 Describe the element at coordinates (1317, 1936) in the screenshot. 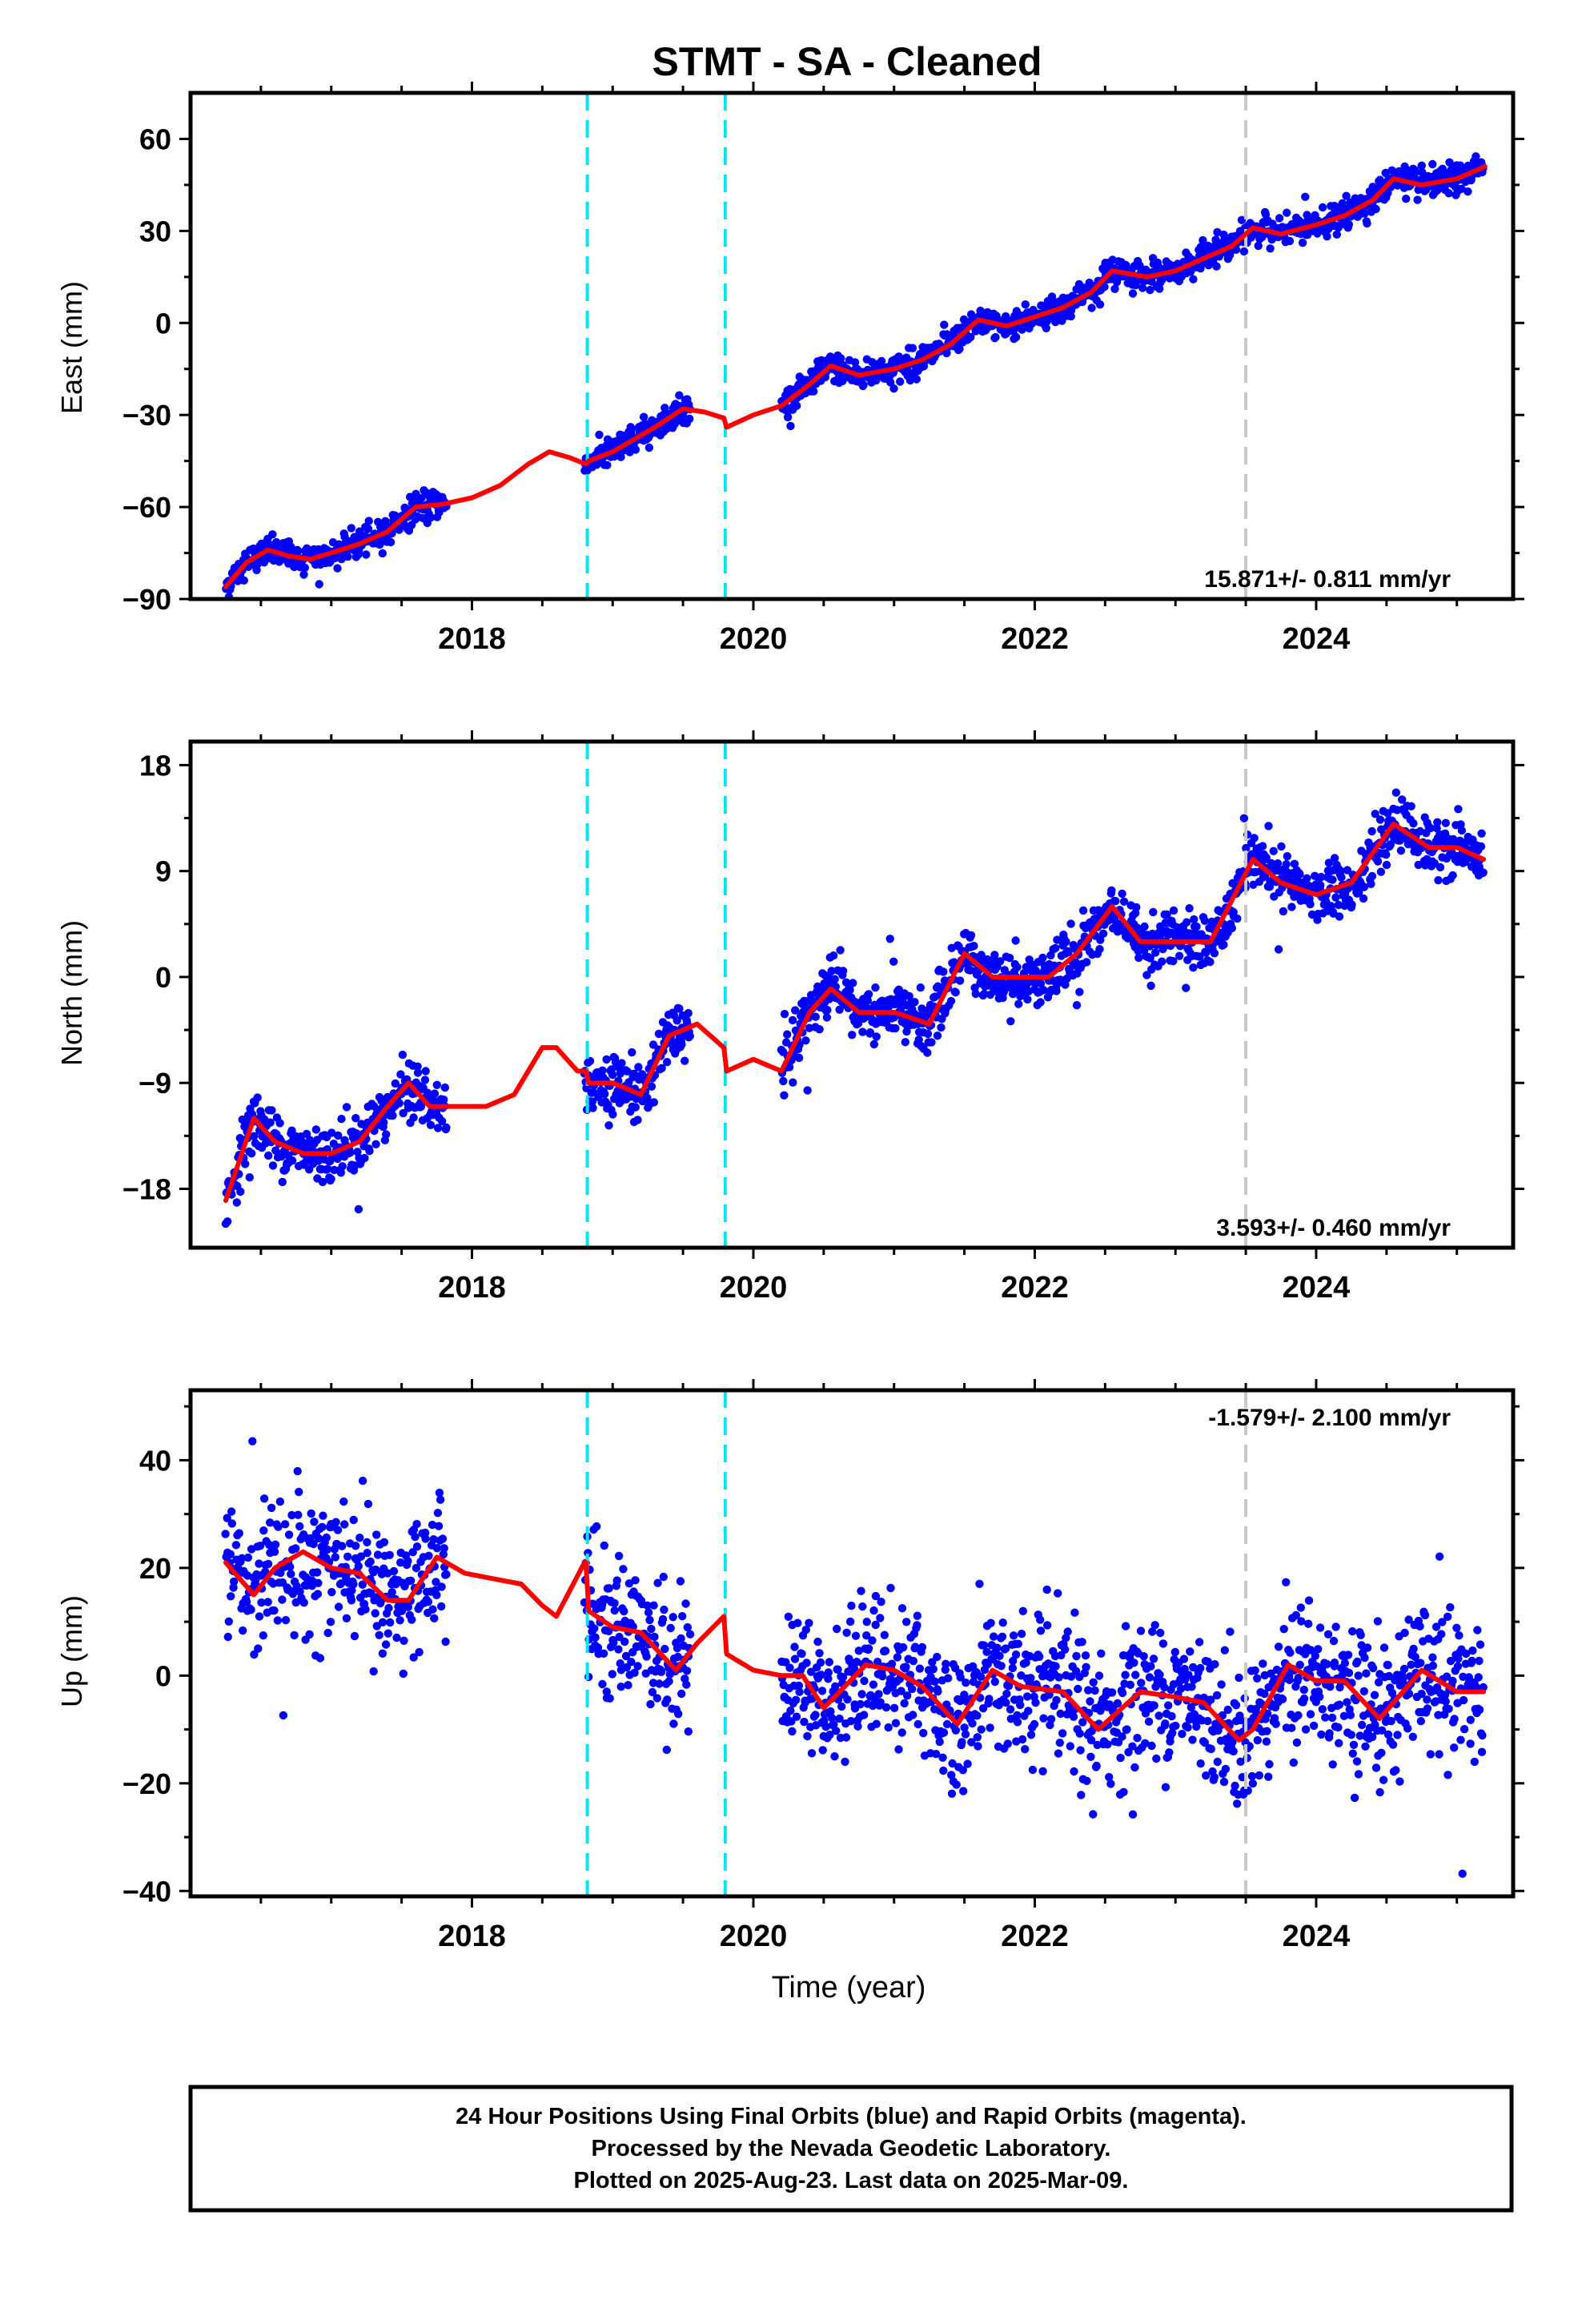

I see `x-tick-label: 2024` at that location.